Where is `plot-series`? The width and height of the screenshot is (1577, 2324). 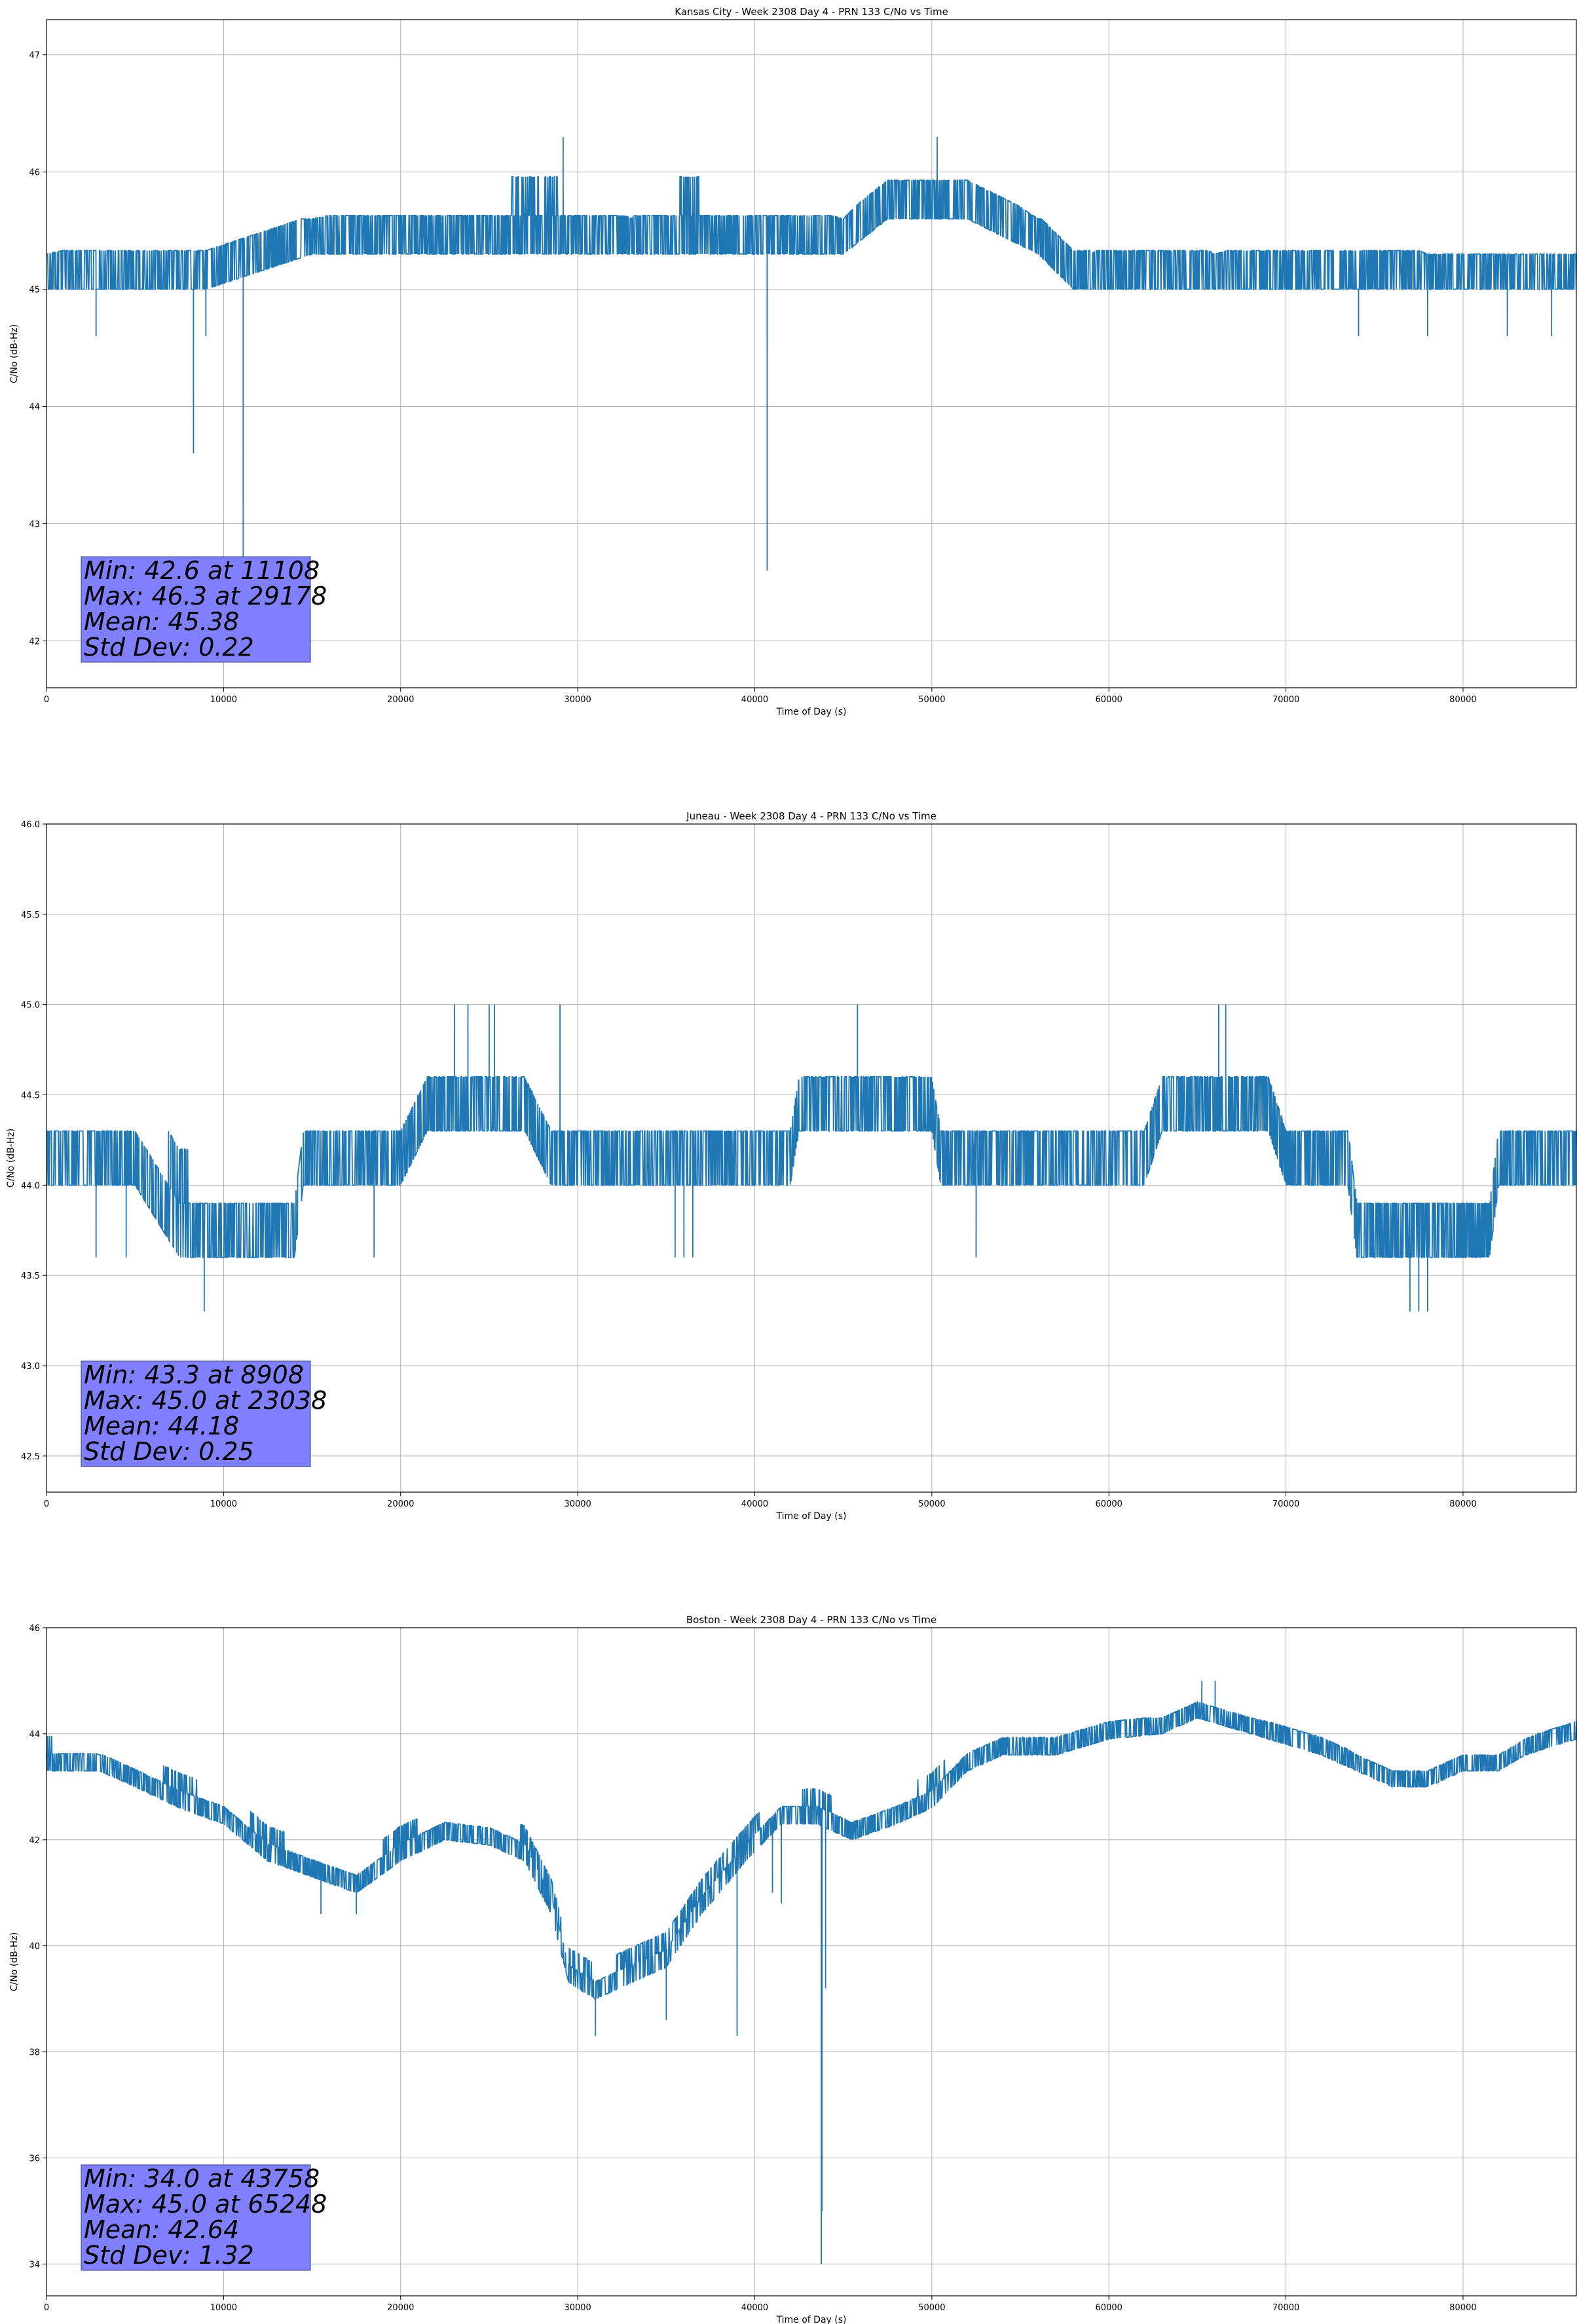
plot-series is located at coordinates (811, 1158).